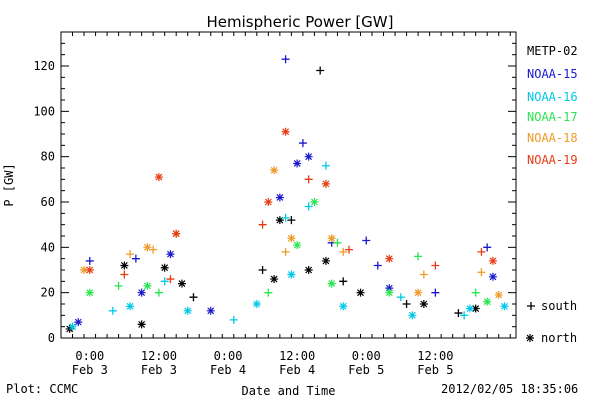 Image resolution: width=600 pixels, height=404 pixels. Describe the element at coordinates (510, 389) in the screenshot. I see `footer-timestamp: 2012/02/05 18:35:06` at that location.